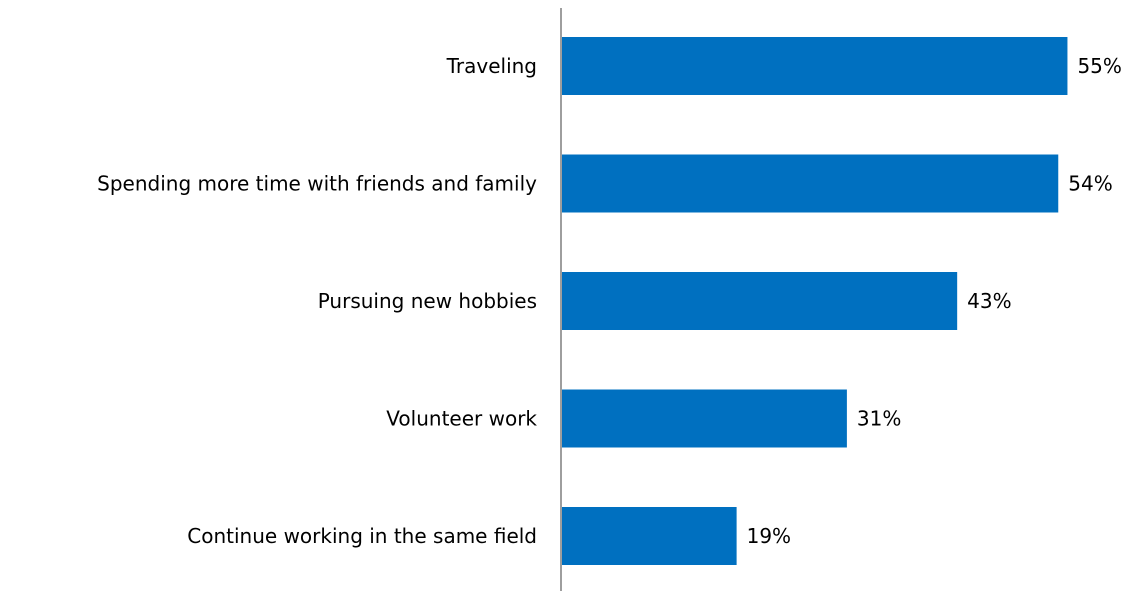  I want to click on category-label-3: Pursuing new hobbies, so click(427, 301).